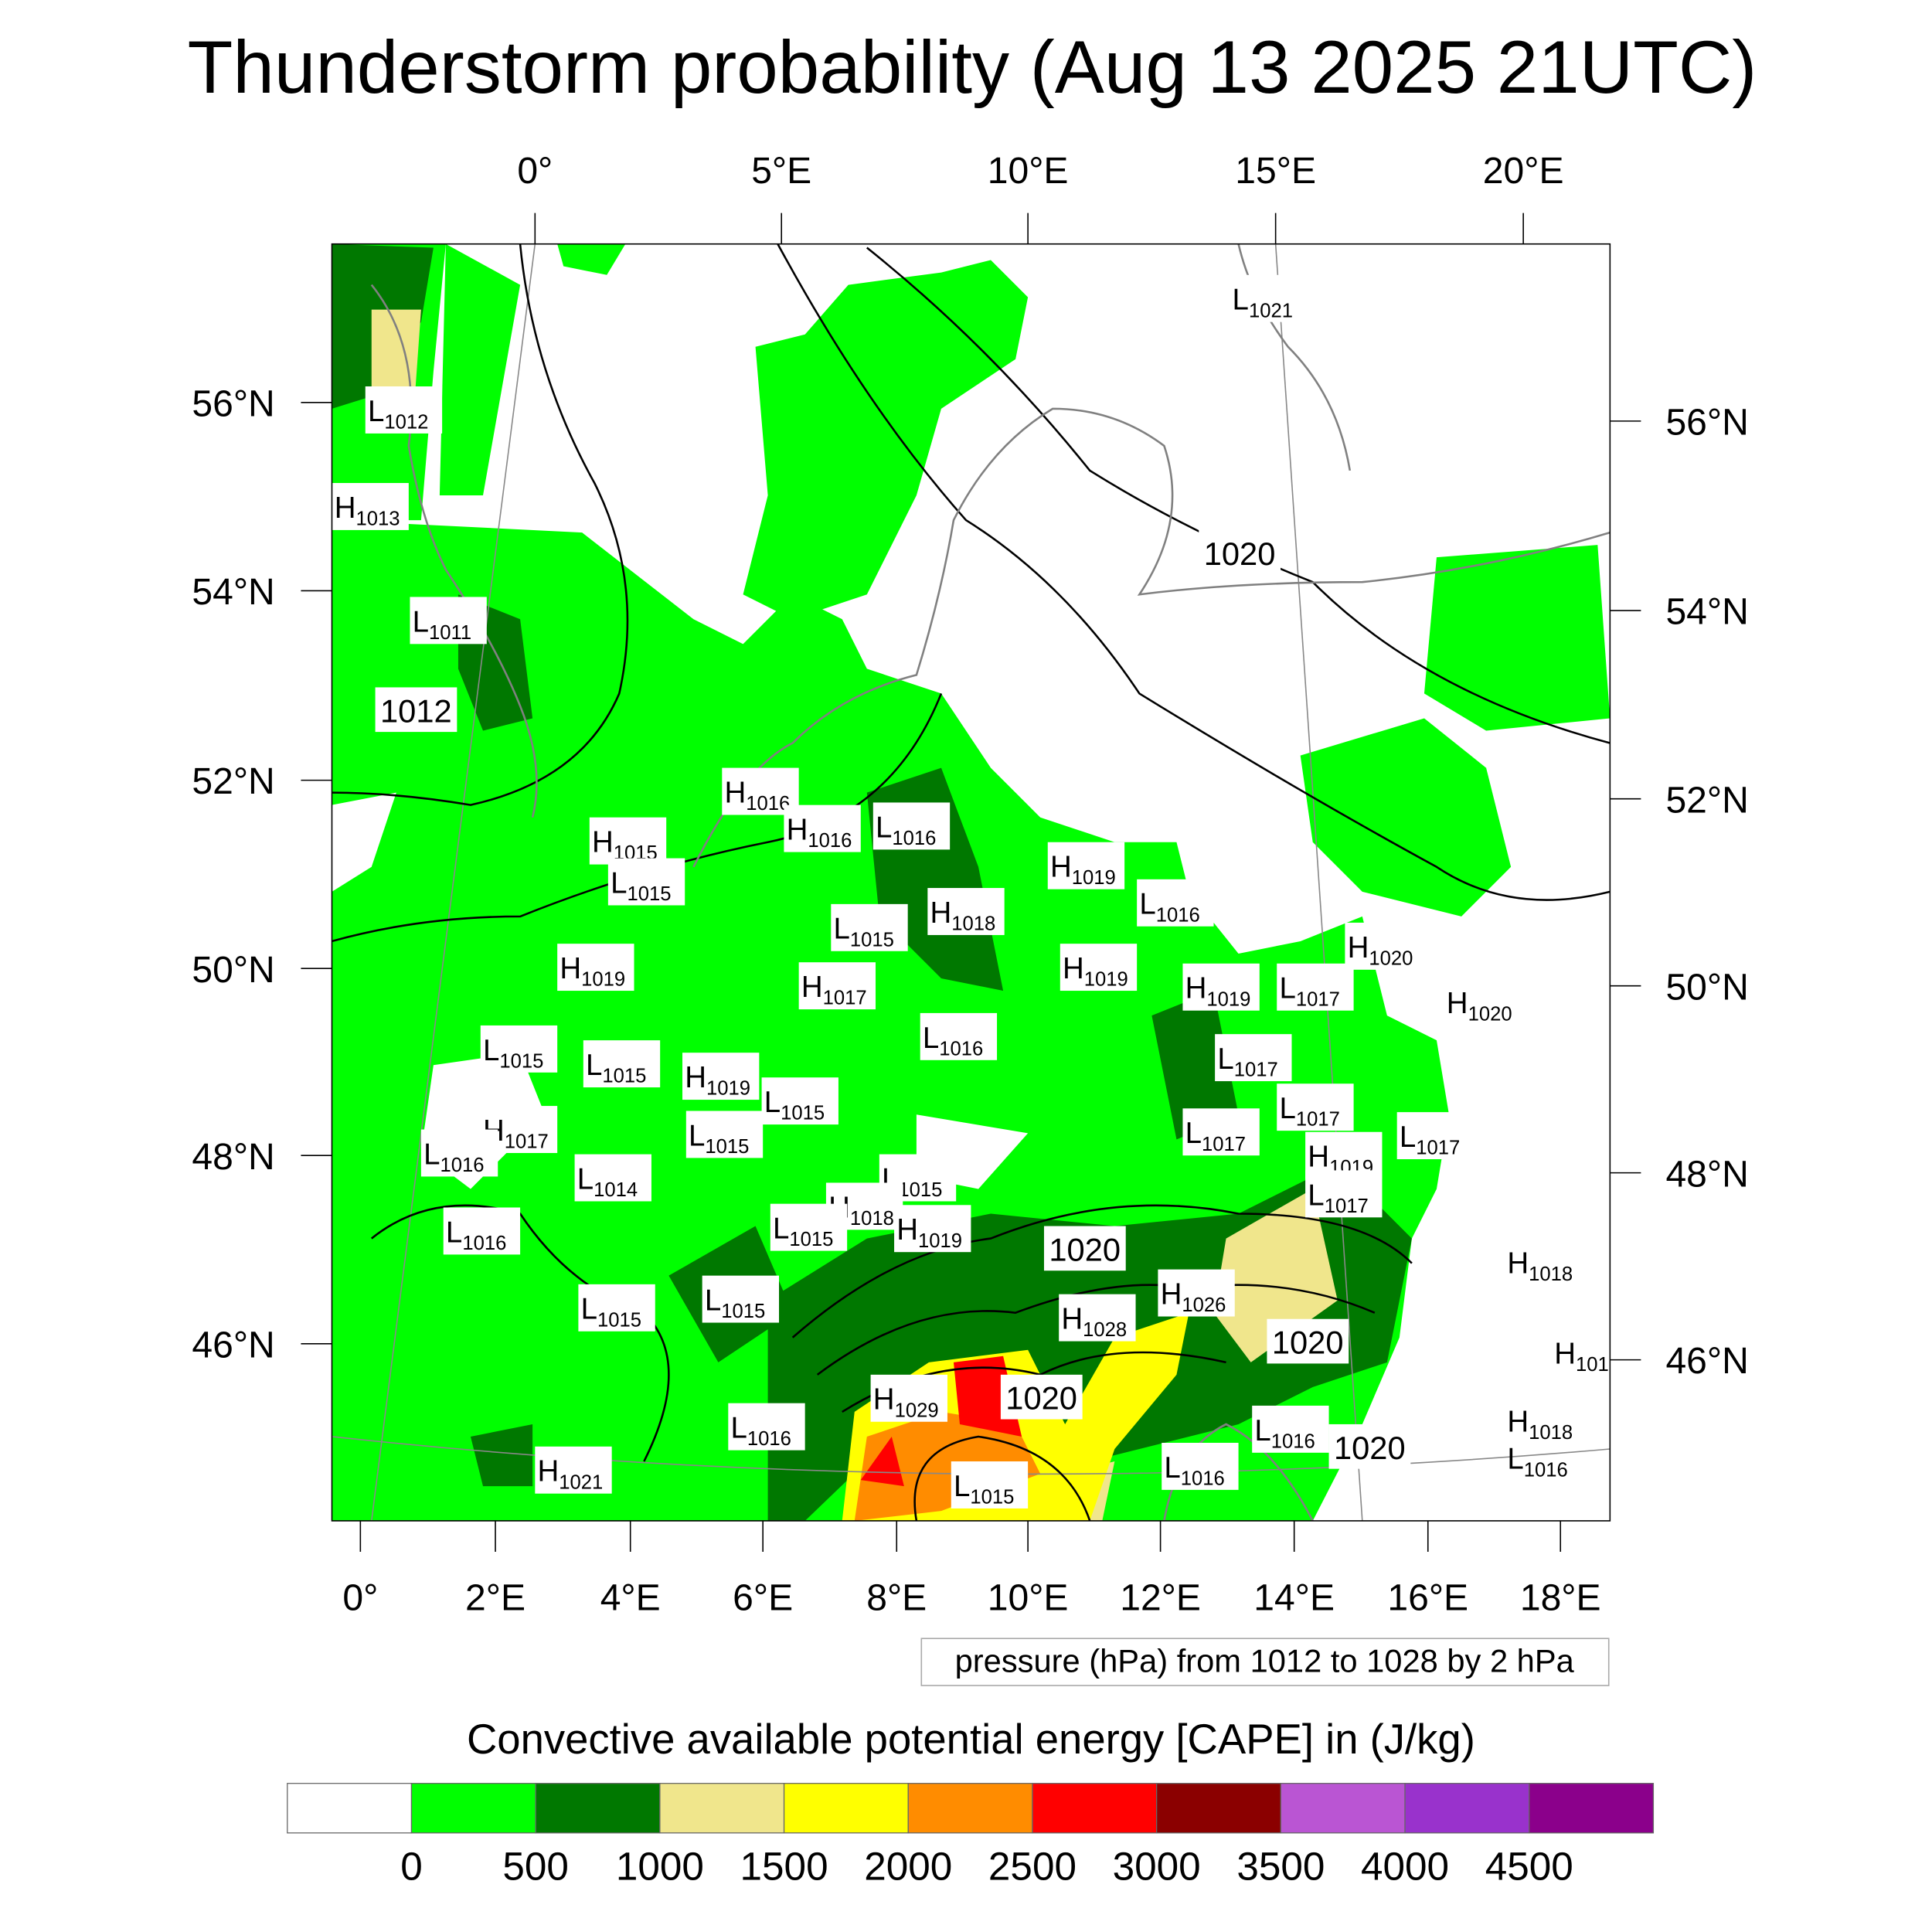 This screenshot has width=1932, height=1932. Describe the element at coordinates (535, 1867) in the screenshot. I see `colorbar-tick-label: 500` at that location.